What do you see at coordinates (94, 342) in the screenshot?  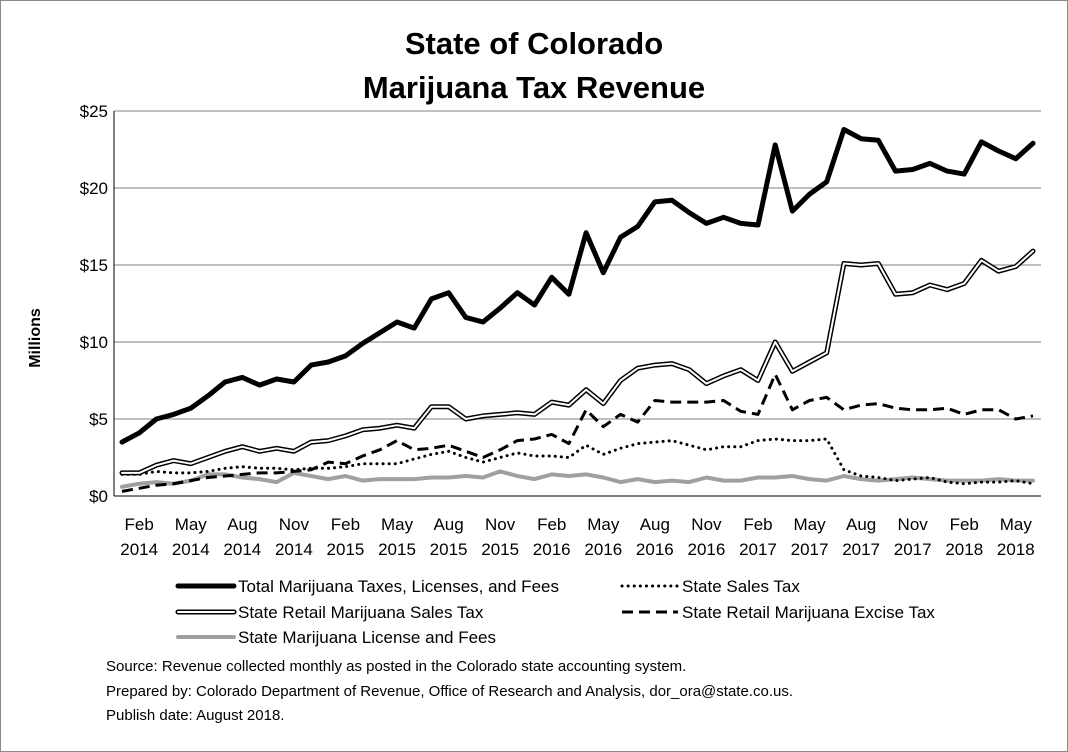 I see `y-tick-label: $10` at bounding box center [94, 342].